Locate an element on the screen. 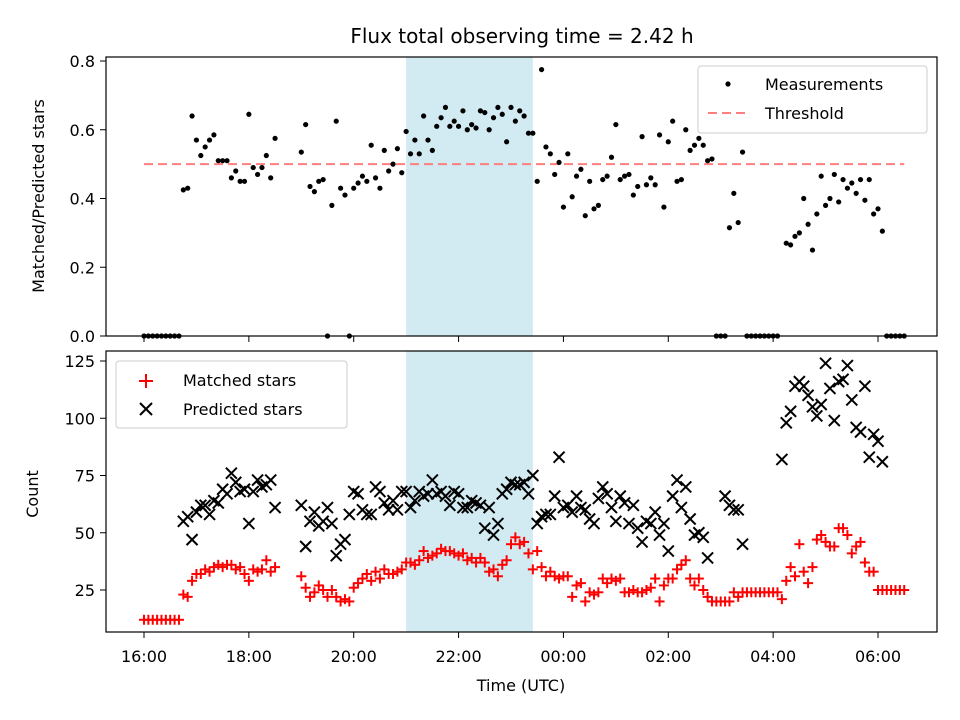  bottom-y-tick-label: 125 is located at coordinates (79, 361).